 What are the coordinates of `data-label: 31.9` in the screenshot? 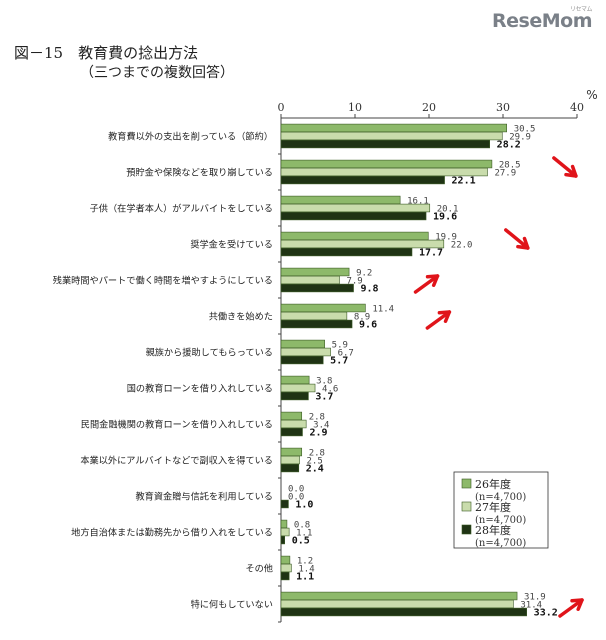 It's located at (535, 597).